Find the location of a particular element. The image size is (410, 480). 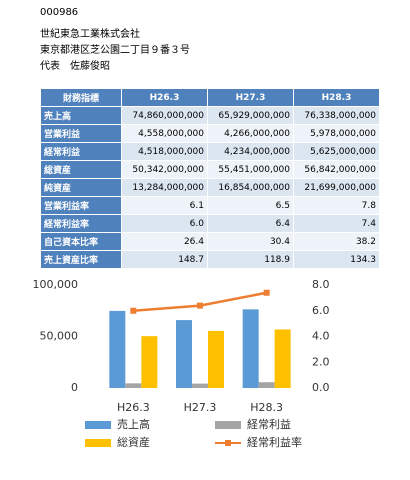

value-cell: 56,842,000,000 is located at coordinates (336, 169).